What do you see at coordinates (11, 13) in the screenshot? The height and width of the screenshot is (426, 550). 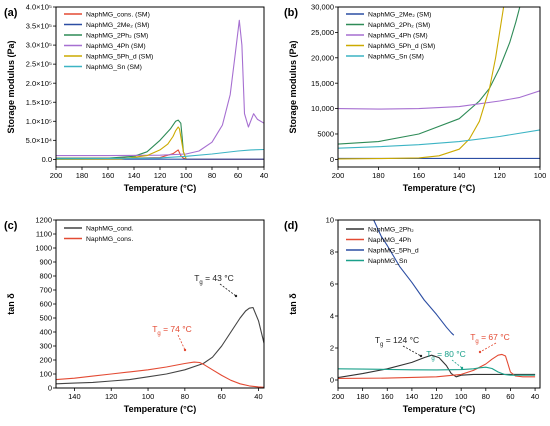 I see `panel-letter: (a)` at bounding box center [11, 13].